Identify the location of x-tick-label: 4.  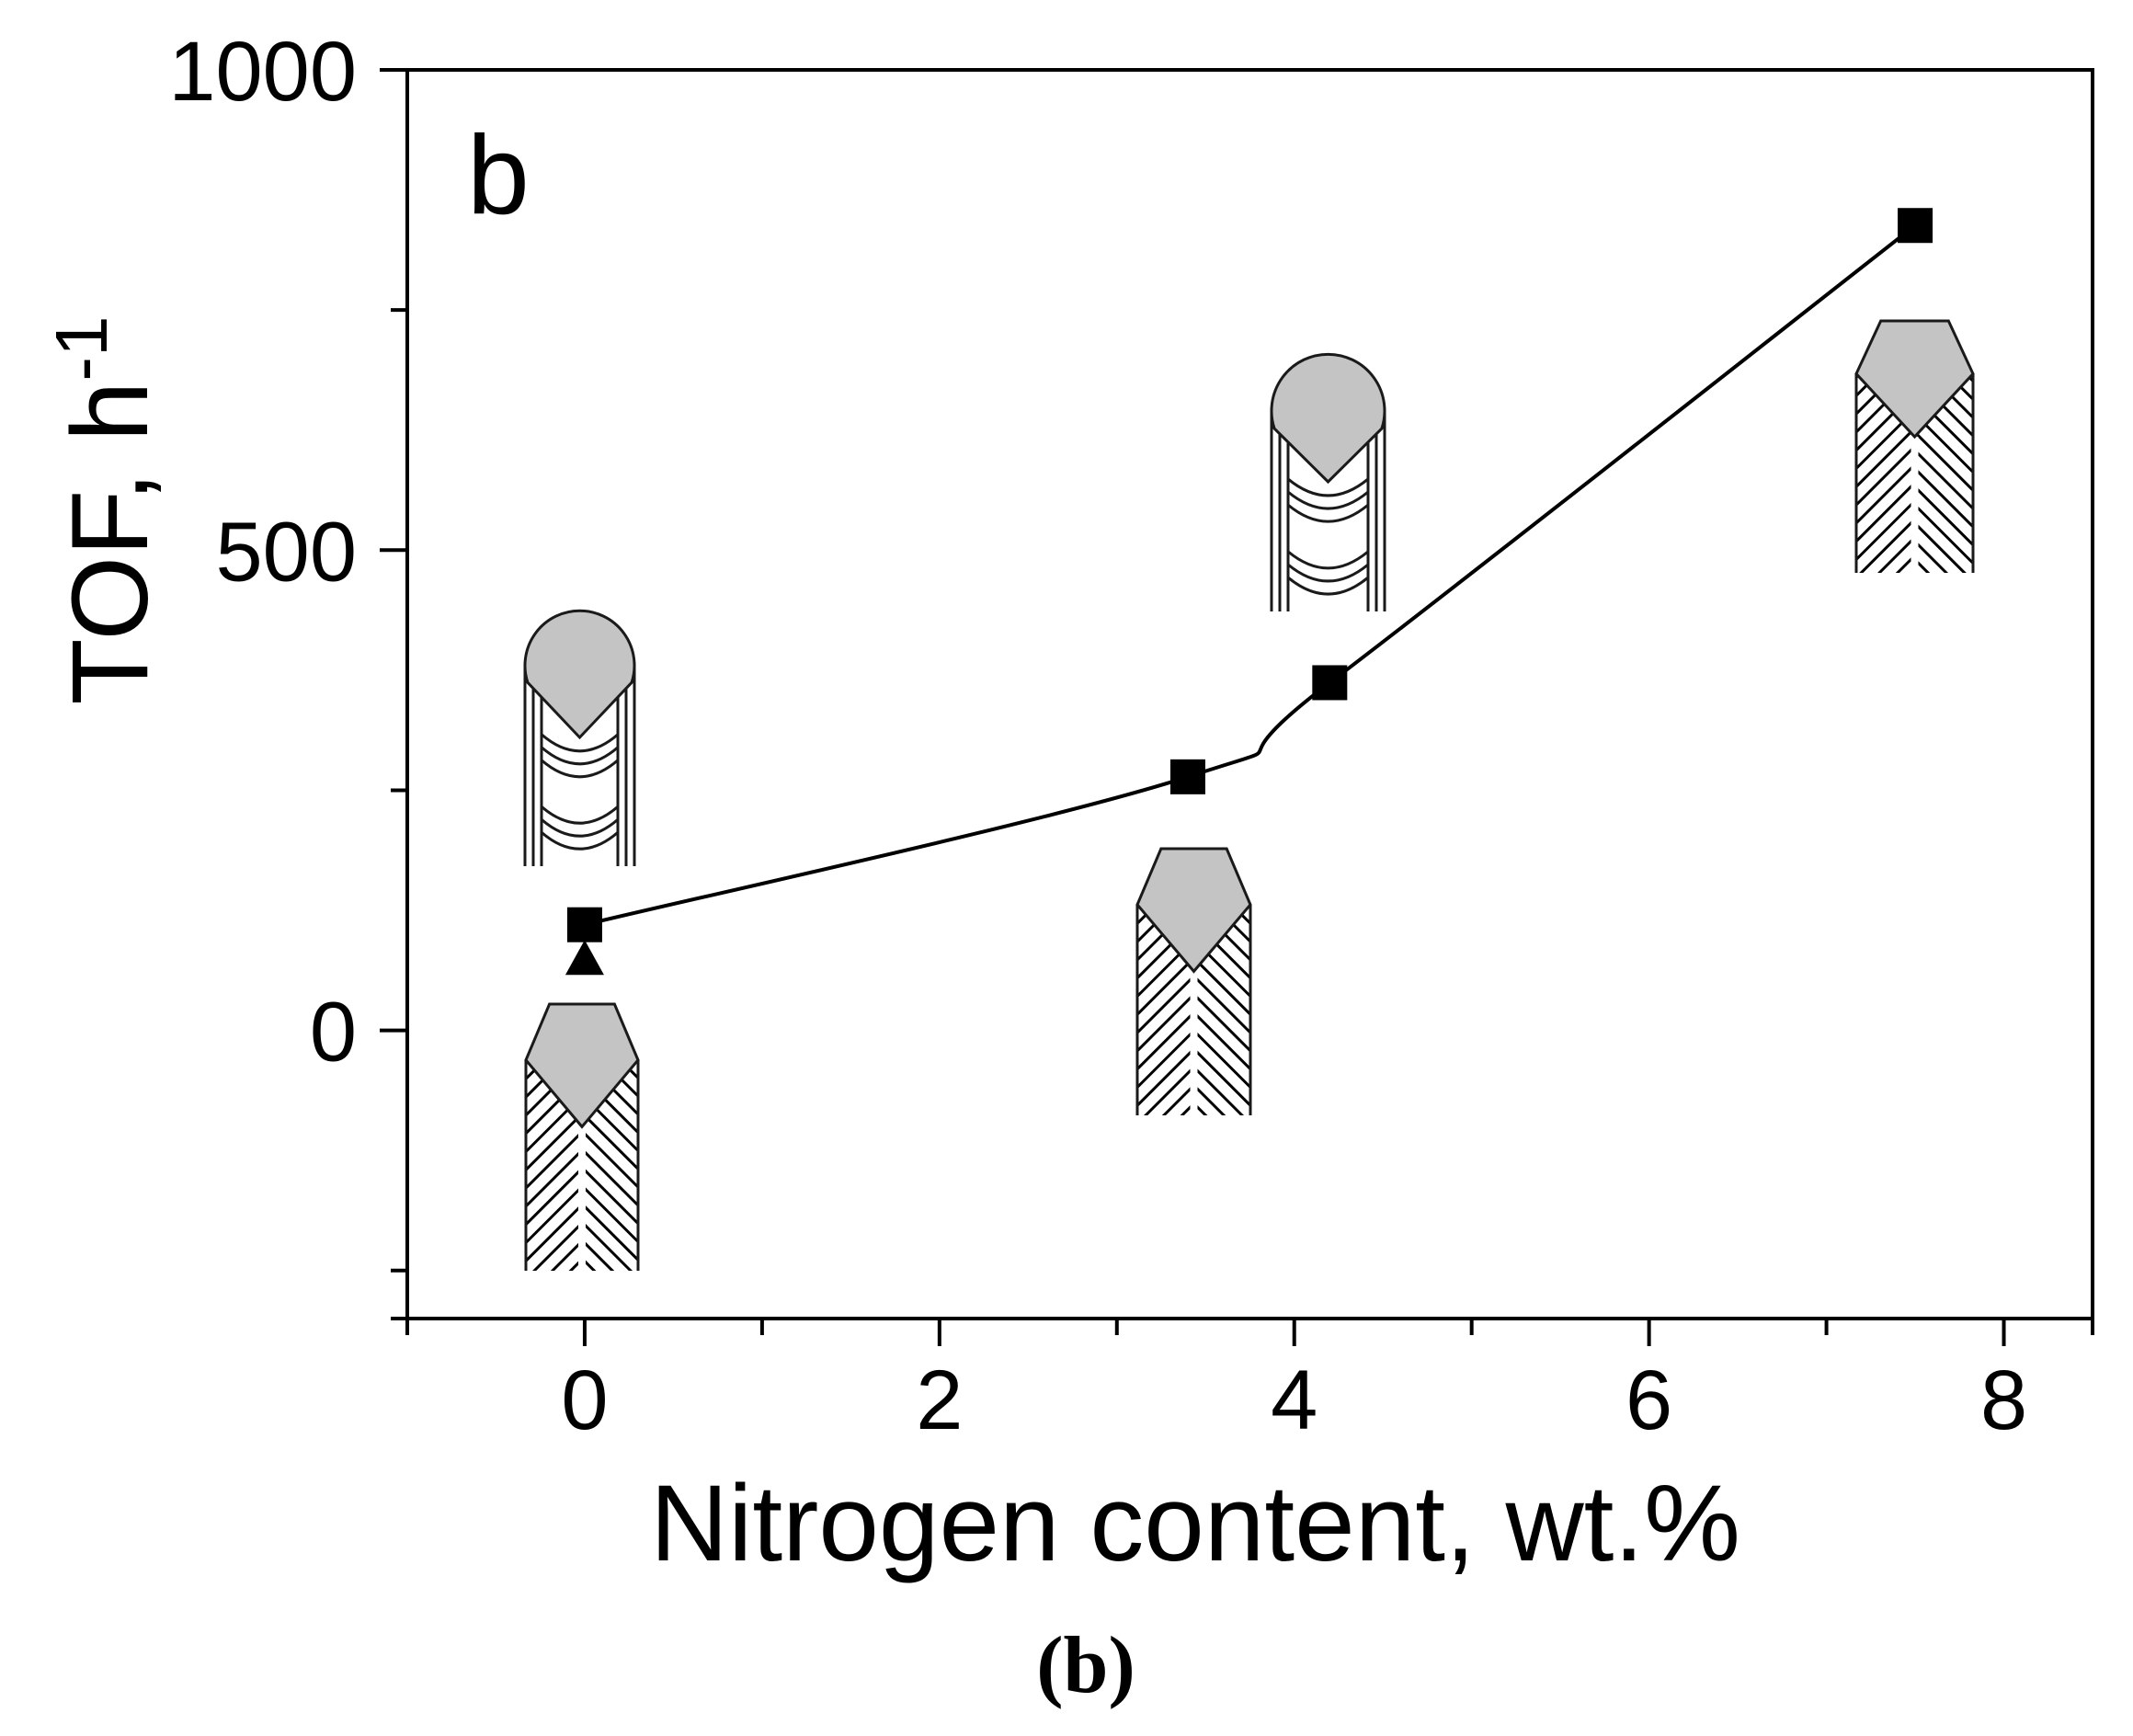
(1294, 1400).